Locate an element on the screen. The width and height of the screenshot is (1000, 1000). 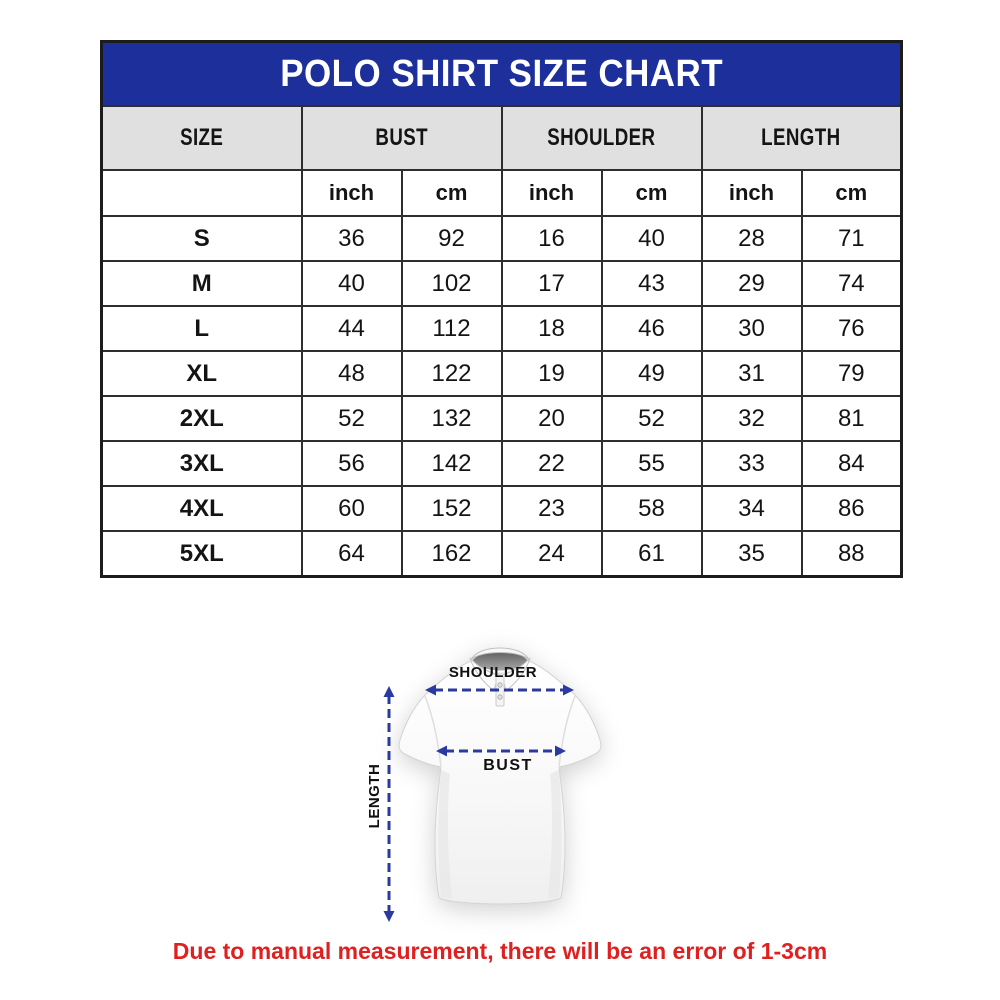
chart-title-bar: POLO SHIRT SIZE CHART is located at coordinates (501, 73).